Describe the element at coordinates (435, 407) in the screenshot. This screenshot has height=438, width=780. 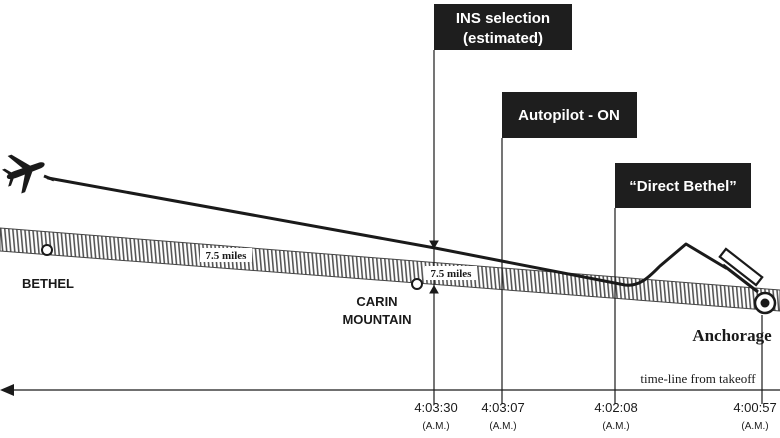
I see `time-label-ins: 4:03:30` at that location.